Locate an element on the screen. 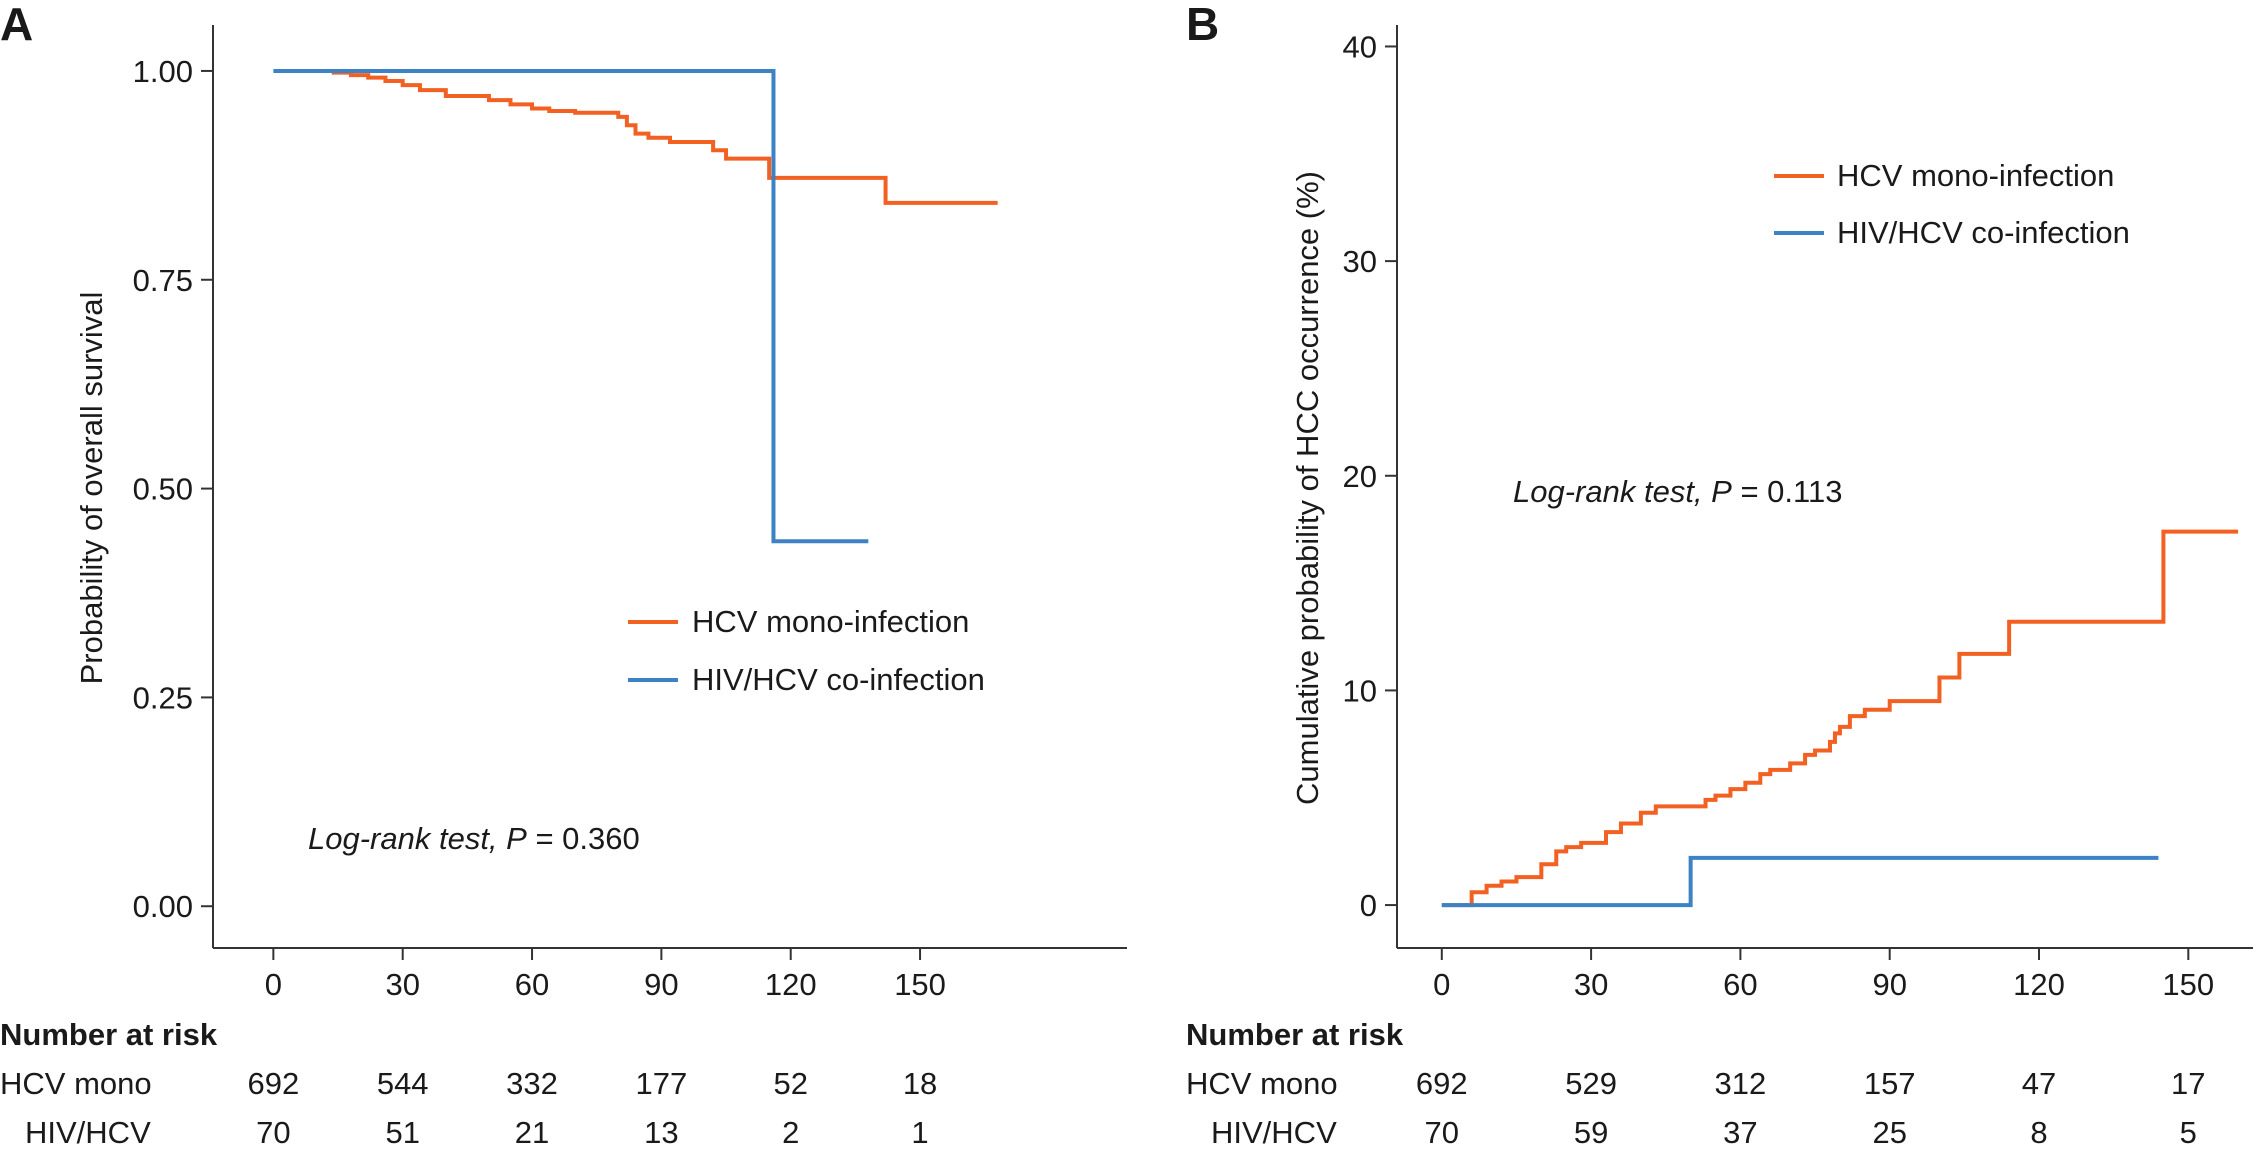 The width and height of the screenshot is (2265, 1152). panel-b-risk-value-hcv-mono: 692 is located at coordinates (1442, 1083).